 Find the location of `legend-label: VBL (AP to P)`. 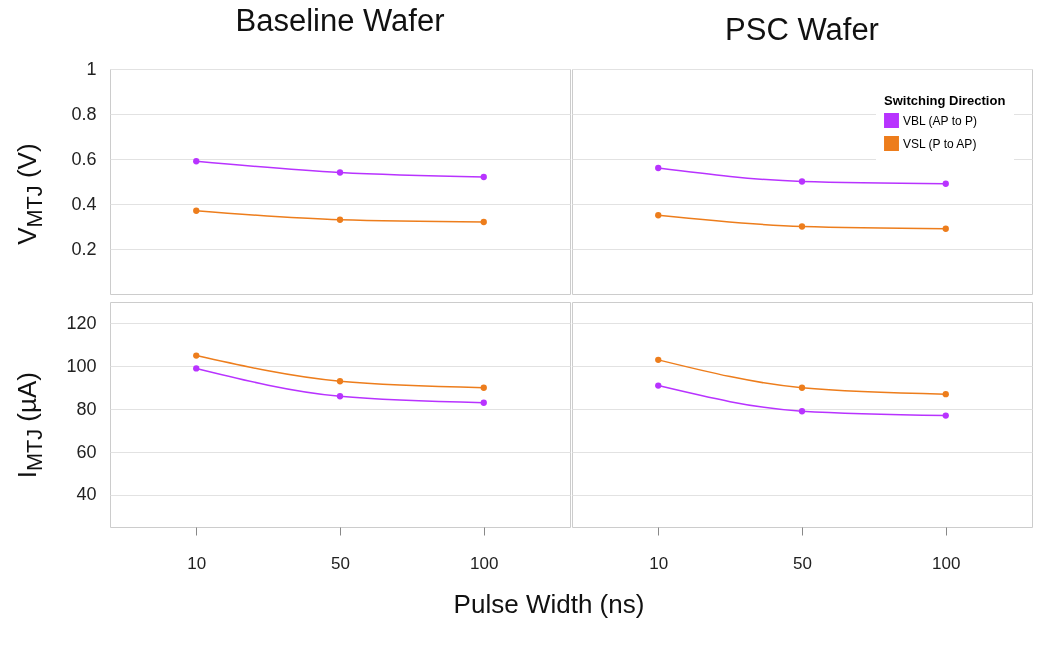

legend-label: VBL (AP to P) is located at coordinates (940, 120).